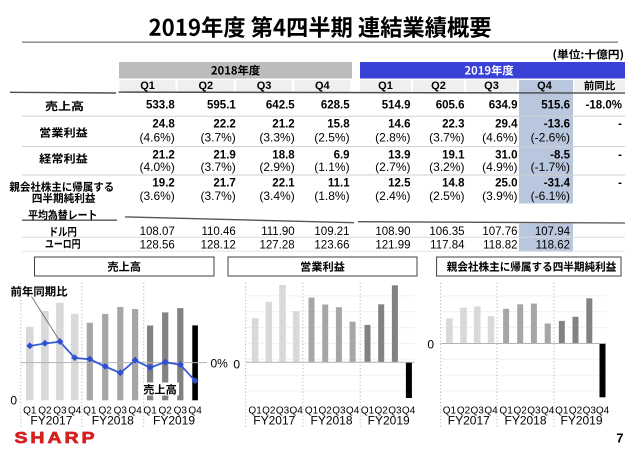 This screenshot has height=454, width=640. What do you see at coordinates (499, 196) in the screenshot?
I see `svg-text: (3.9%)` at bounding box center [499, 196].